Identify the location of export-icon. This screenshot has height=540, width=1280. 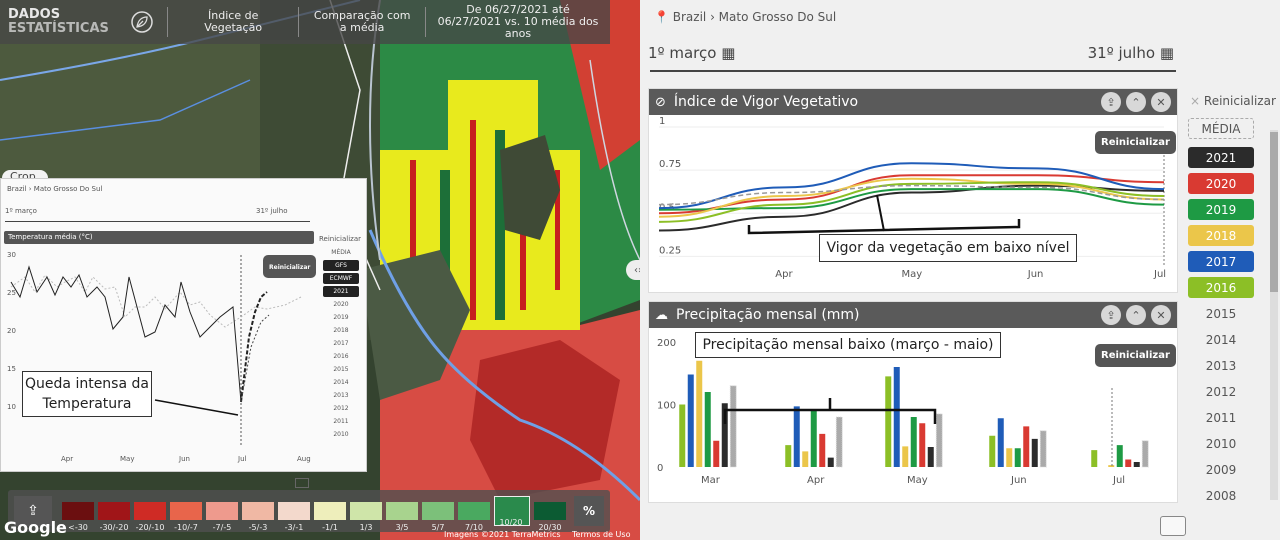
(1173, 526).